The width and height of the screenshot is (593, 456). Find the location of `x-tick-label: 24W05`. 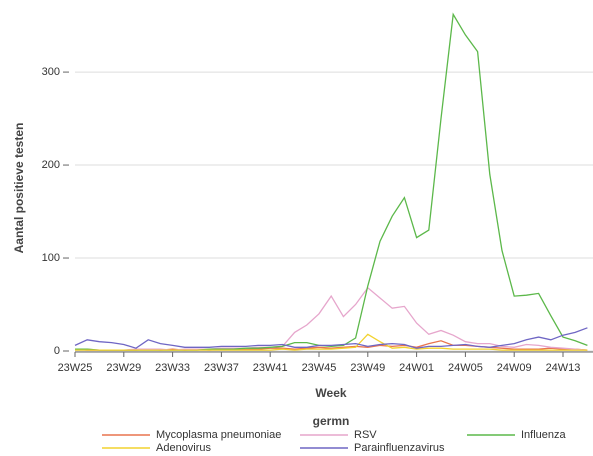

x-tick-label: 24W05 is located at coordinates (465, 368).